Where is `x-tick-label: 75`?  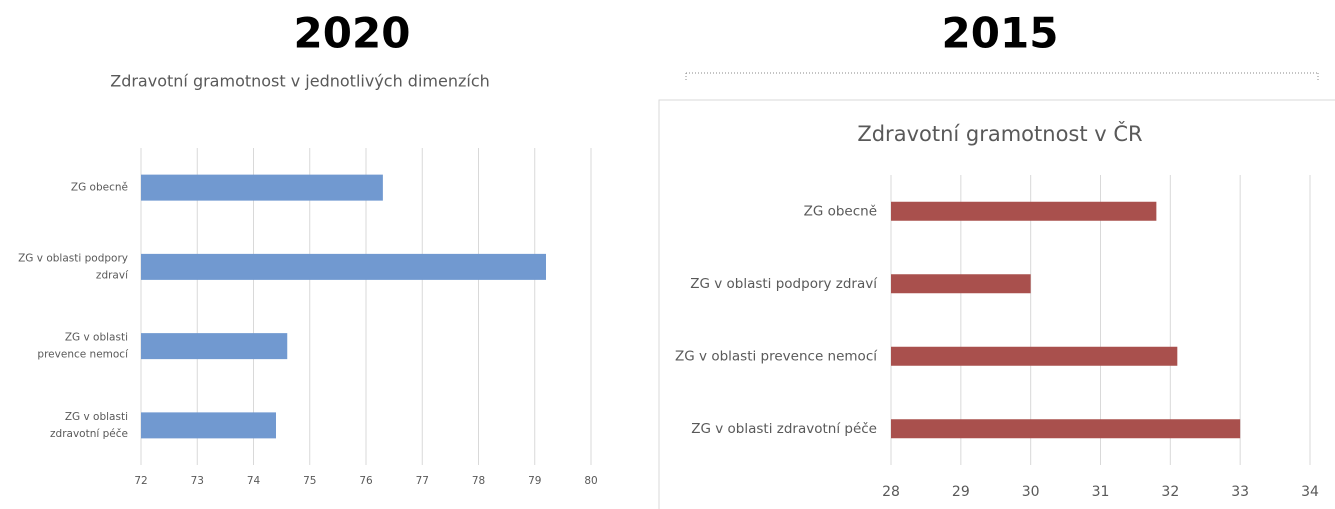
x-tick-label: 75 is located at coordinates (309, 481).